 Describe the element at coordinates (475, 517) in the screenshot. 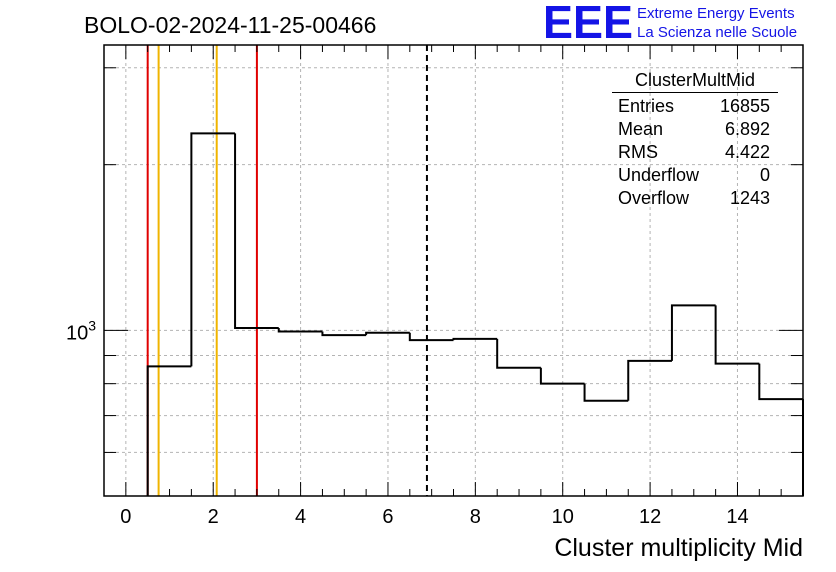

I see `x-tick-label: 8` at that location.